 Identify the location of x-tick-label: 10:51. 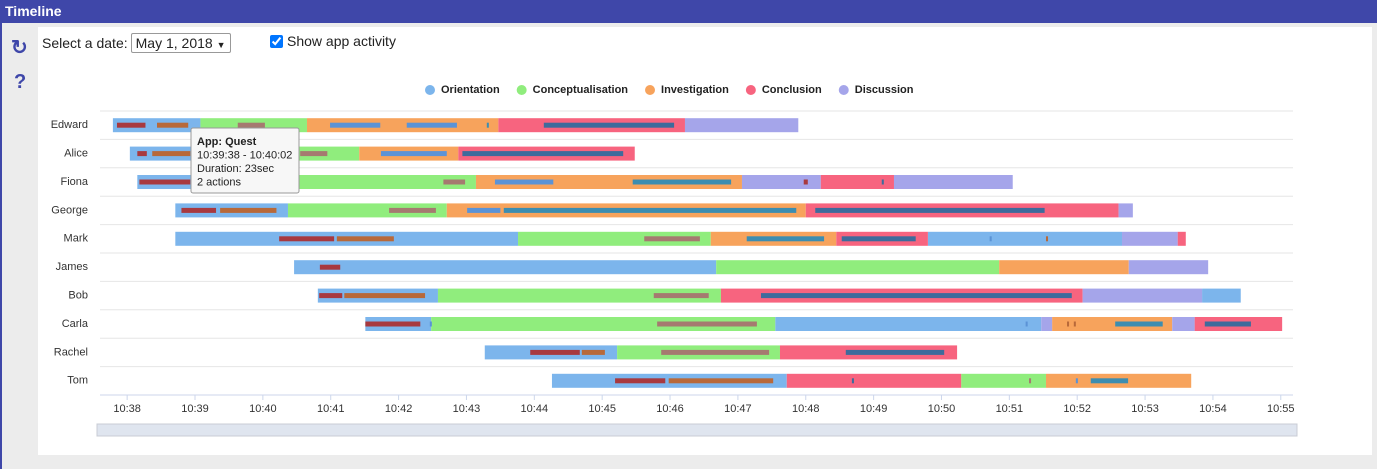
(1010, 409).